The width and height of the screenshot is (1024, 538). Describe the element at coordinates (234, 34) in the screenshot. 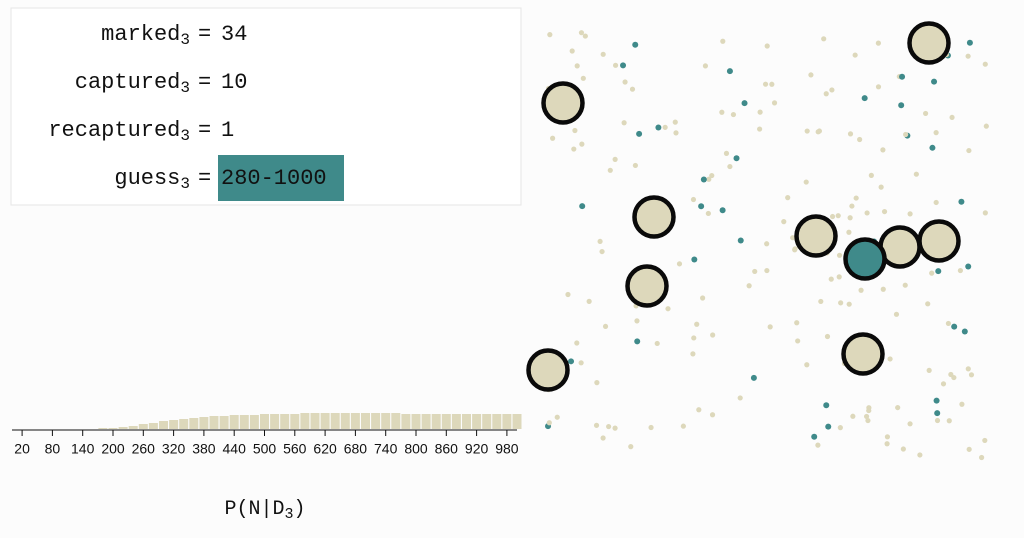

I see `variable-value: 34` at that location.